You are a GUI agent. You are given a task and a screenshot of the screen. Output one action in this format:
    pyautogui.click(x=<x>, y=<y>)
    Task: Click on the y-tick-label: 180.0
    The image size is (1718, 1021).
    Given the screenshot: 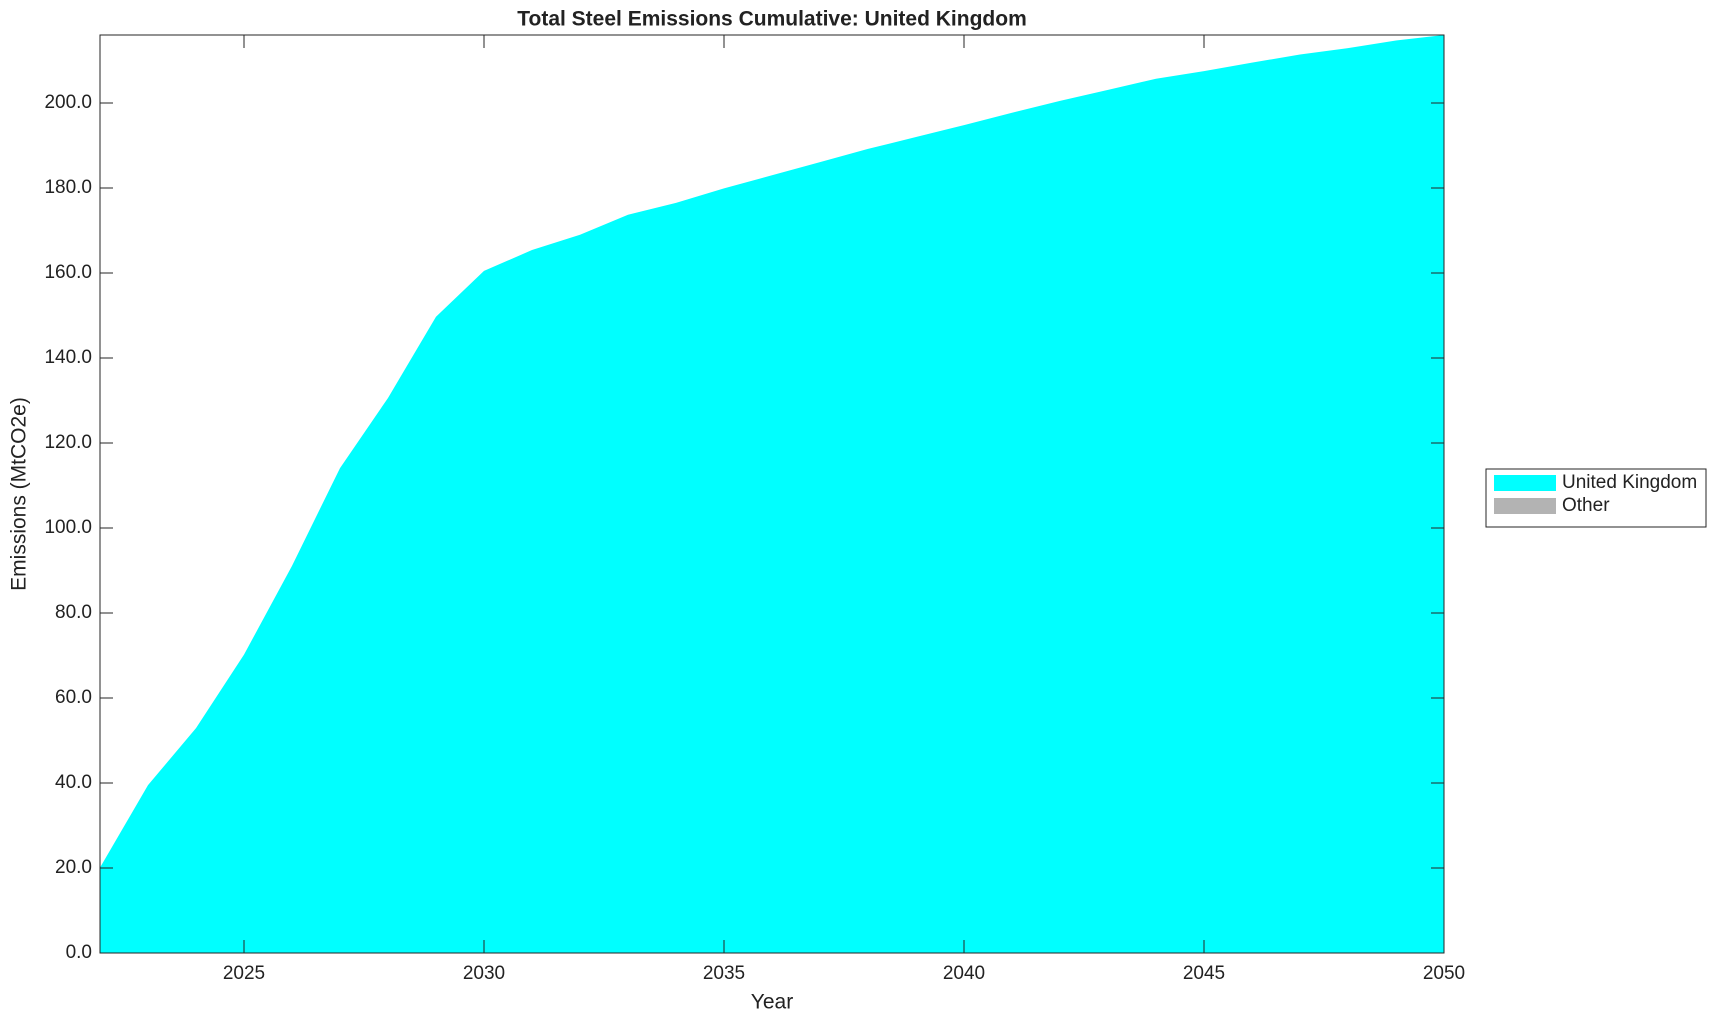 What is the action you would take?
    pyautogui.click(x=68, y=187)
    